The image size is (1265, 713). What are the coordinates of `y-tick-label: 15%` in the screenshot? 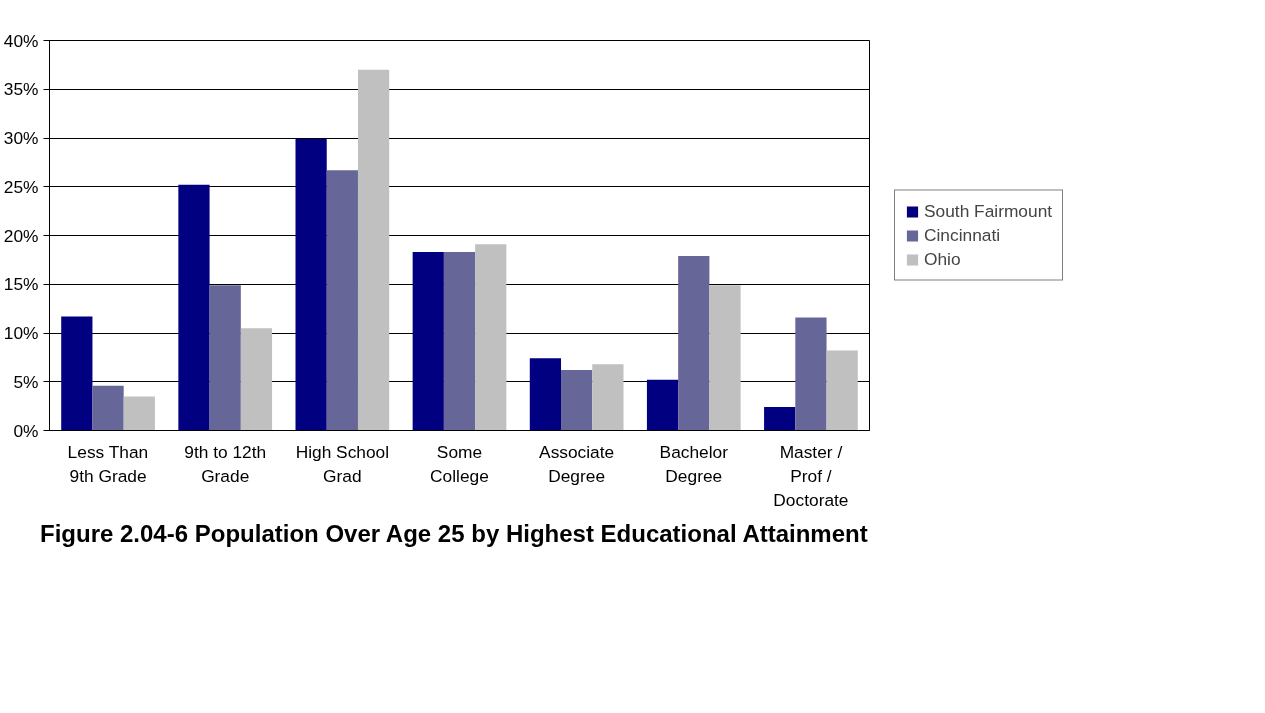 It's located at (21, 284).